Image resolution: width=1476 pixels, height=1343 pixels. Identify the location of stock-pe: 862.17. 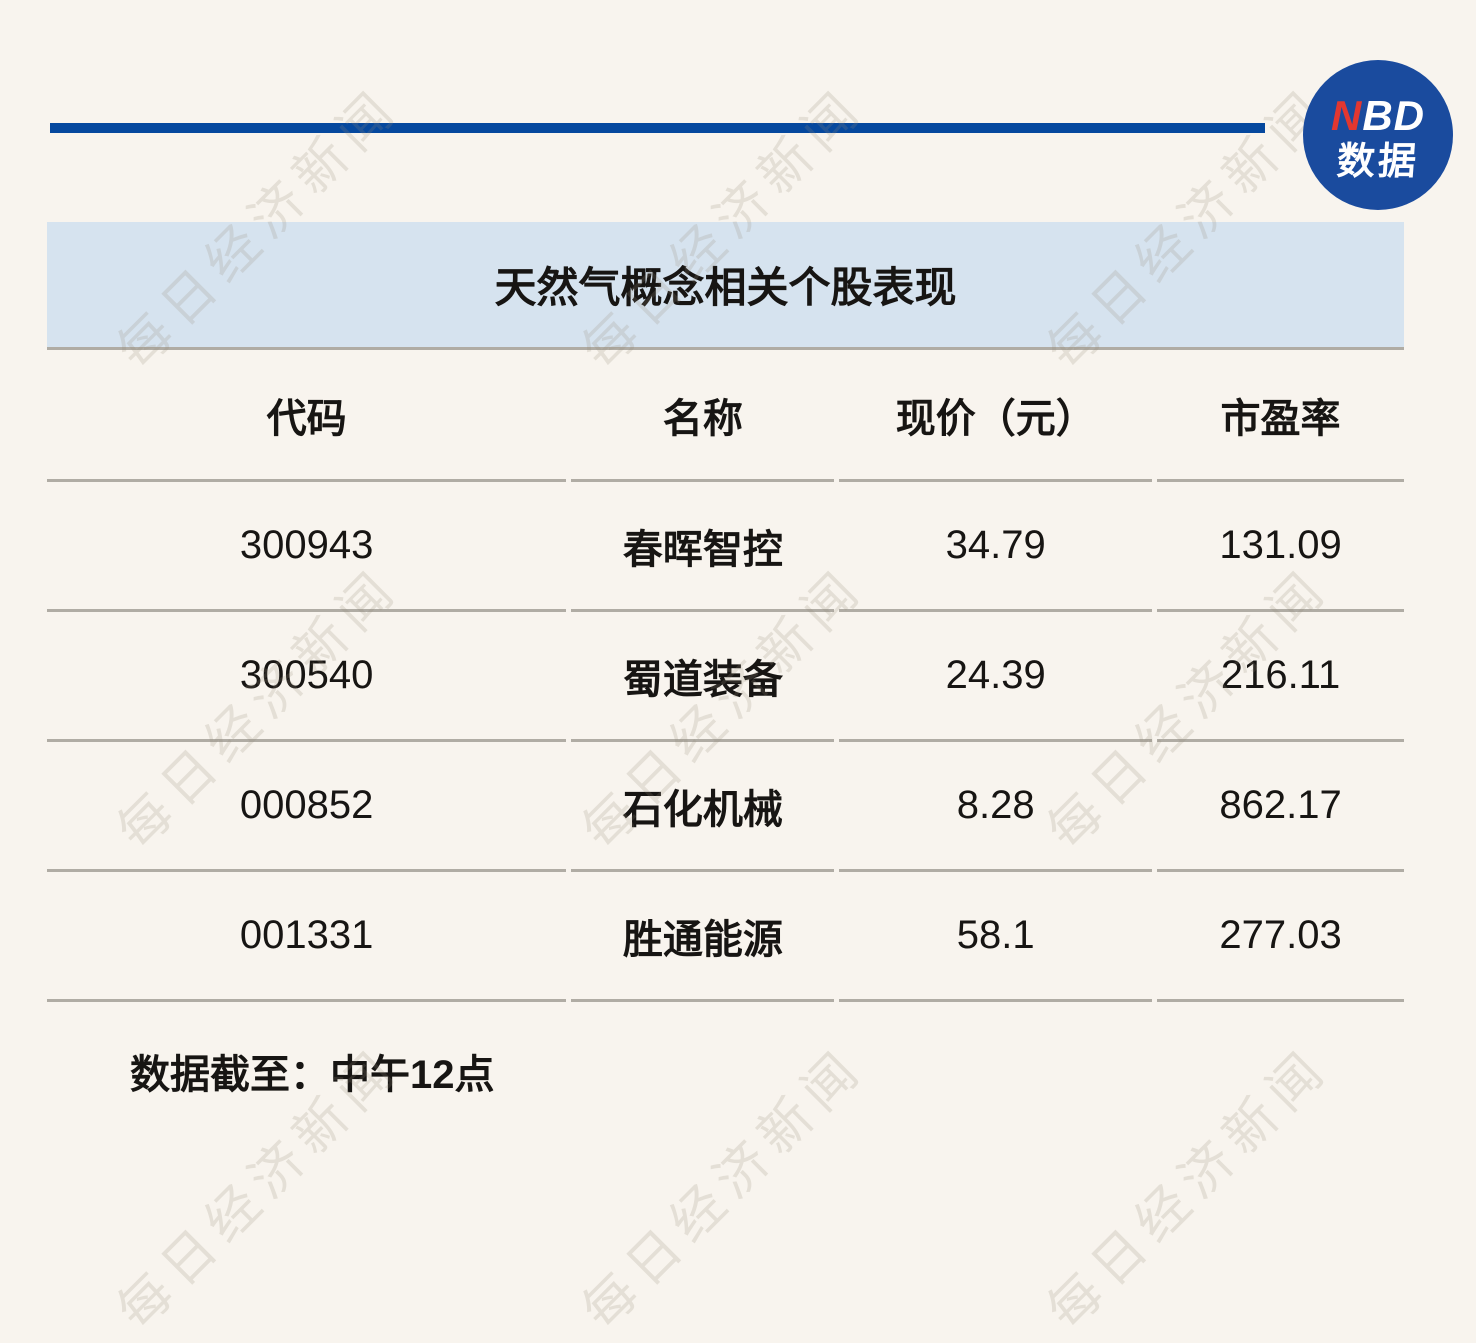
(1280, 807).